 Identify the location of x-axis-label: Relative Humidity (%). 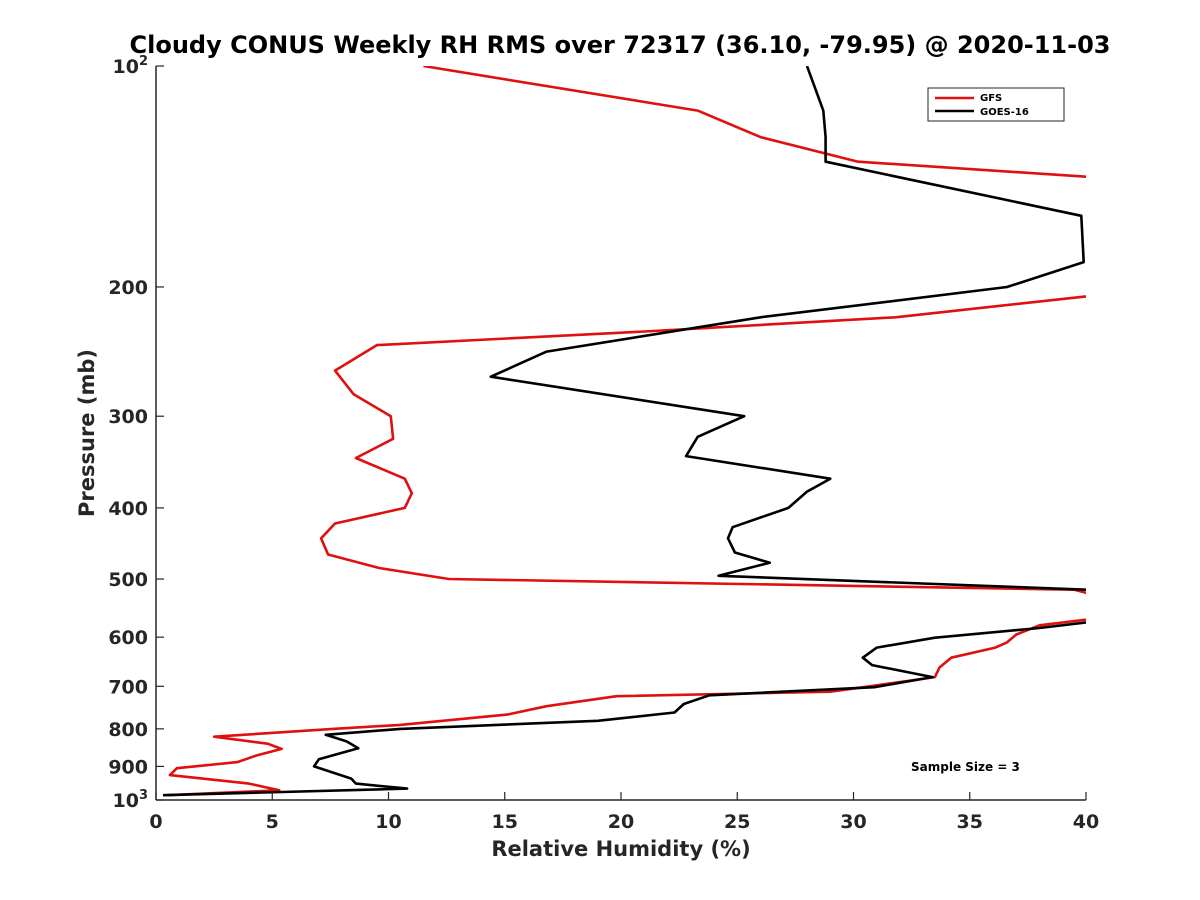
(620, 849).